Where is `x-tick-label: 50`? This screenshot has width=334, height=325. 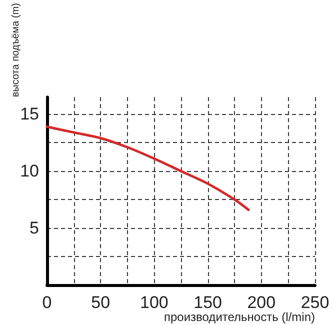
x-tick-label: 50 is located at coordinates (100, 302).